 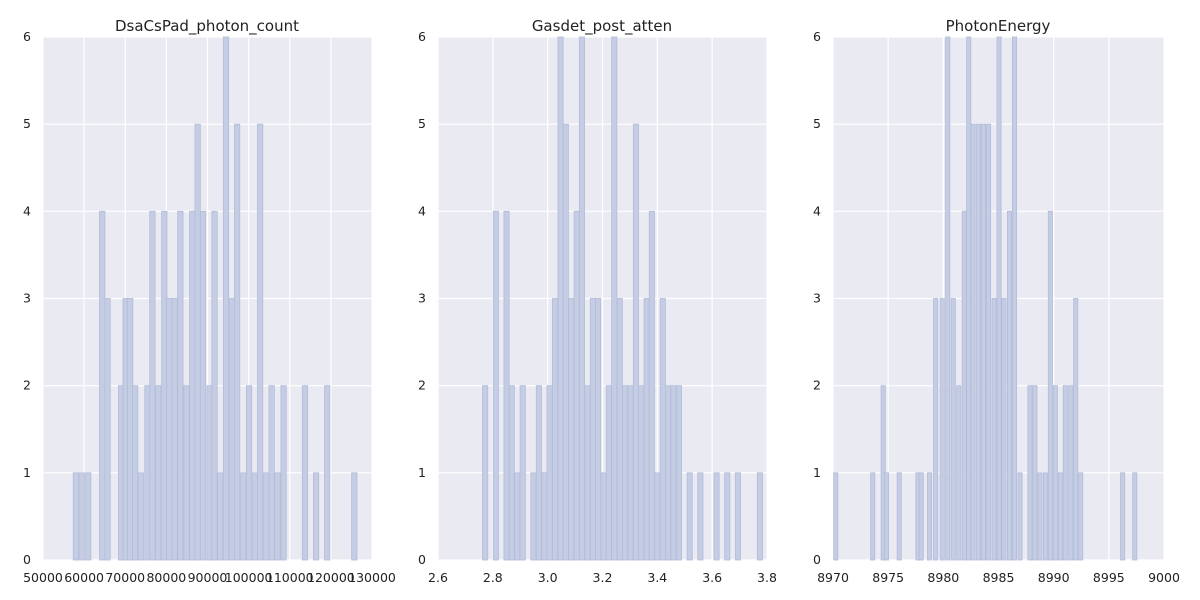 What do you see at coordinates (125, 577) in the screenshot?
I see `x-tick-label: 70000` at bounding box center [125, 577].